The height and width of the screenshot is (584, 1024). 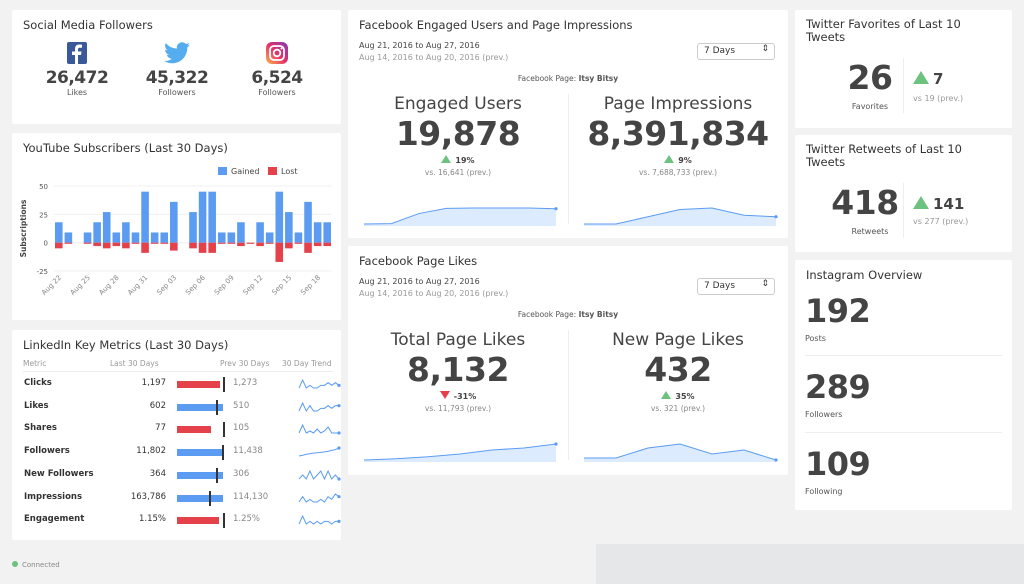 What do you see at coordinates (177, 92) in the screenshot?
I see `twitter-followers-label: Followers` at bounding box center [177, 92].